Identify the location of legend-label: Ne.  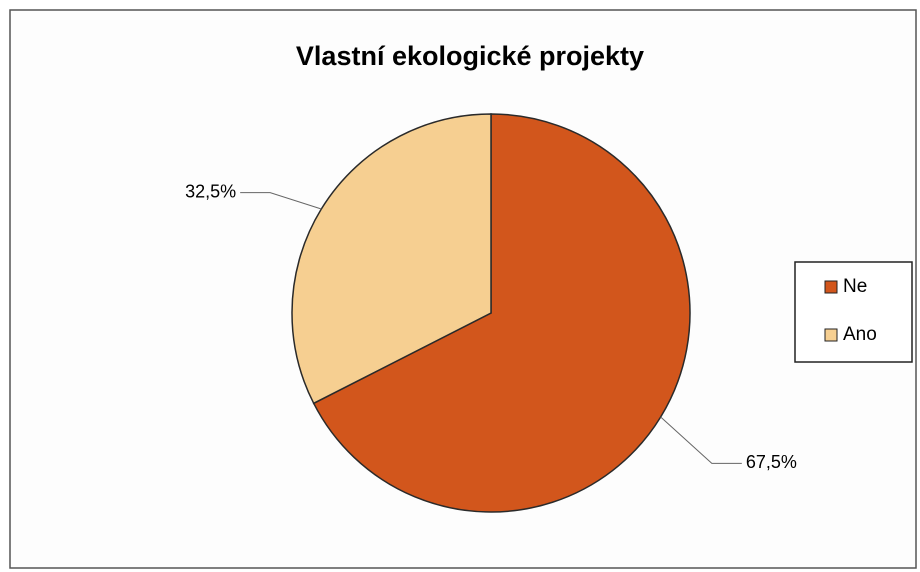
(855, 286).